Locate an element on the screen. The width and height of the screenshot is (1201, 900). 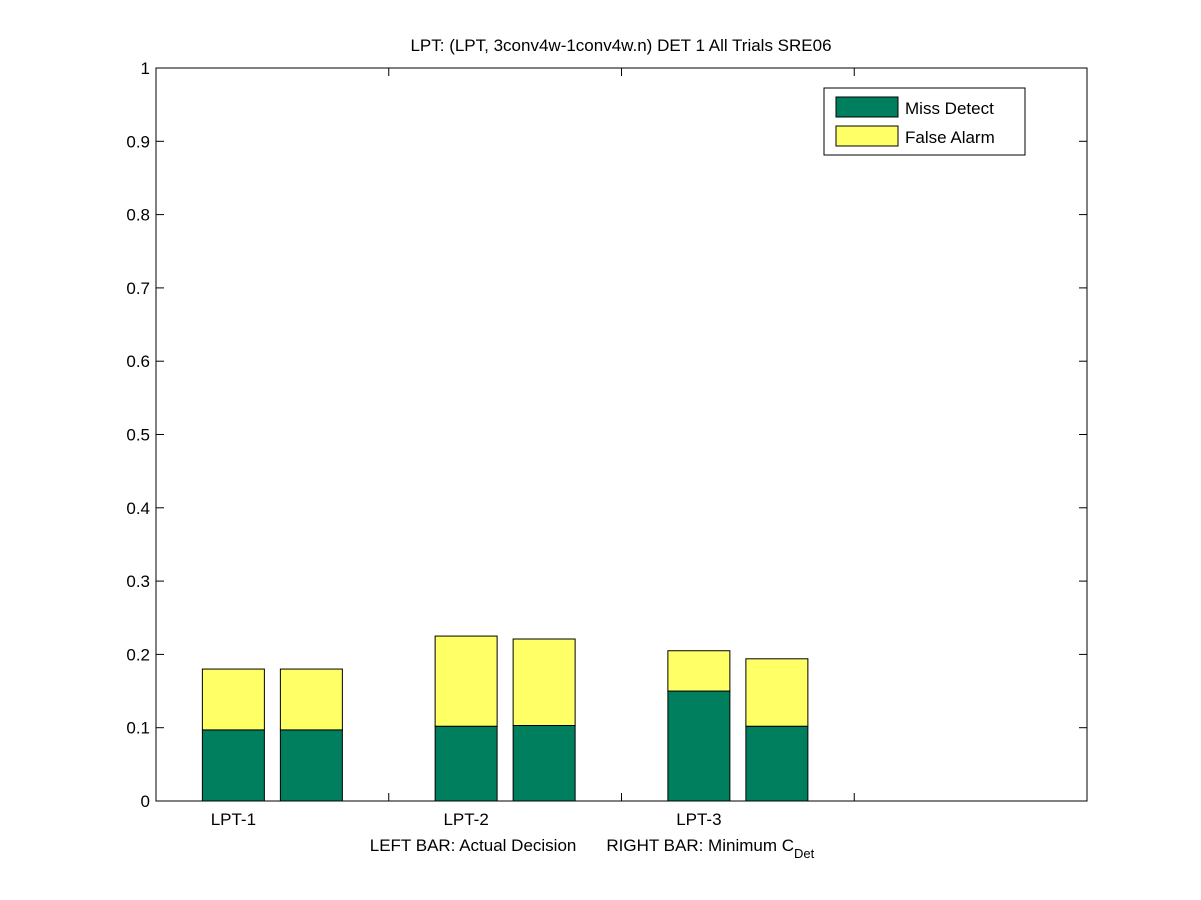
y-tick-label: 0.7 is located at coordinates (138, 288).